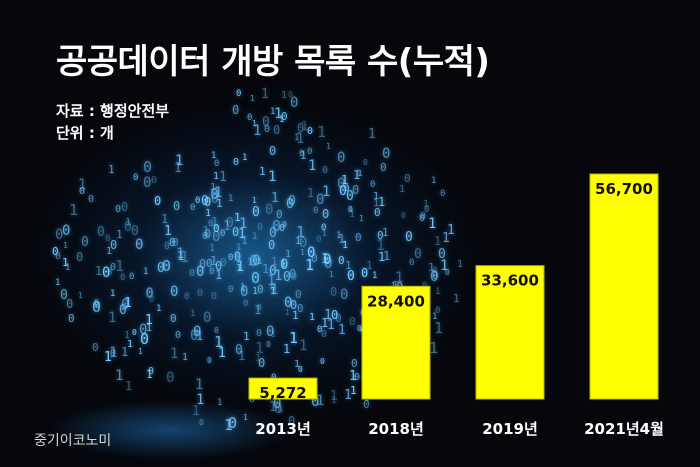  I want to click on bar-value-label: 28,400, so click(396, 301).